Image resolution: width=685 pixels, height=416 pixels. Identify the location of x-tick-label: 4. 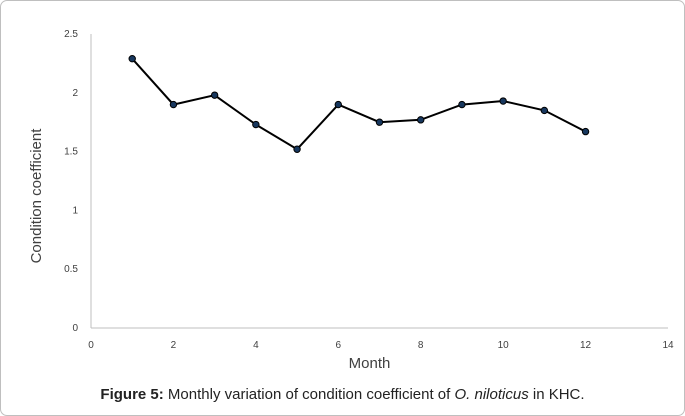
(256, 345).